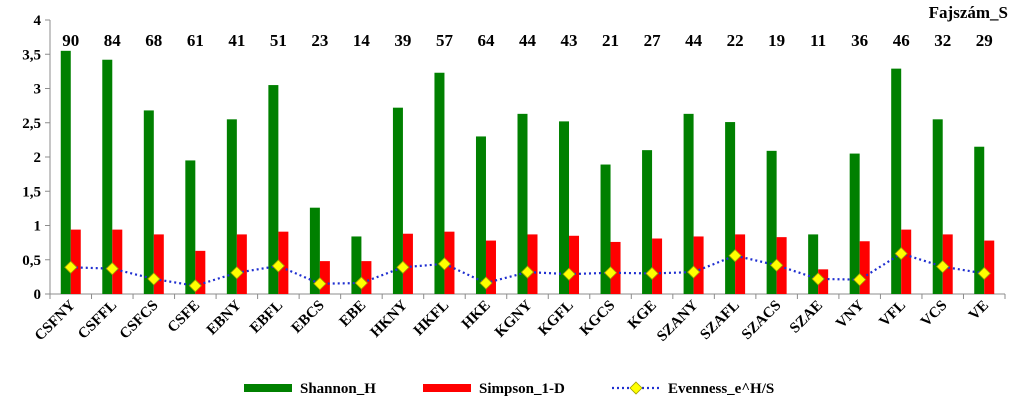  Describe the element at coordinates (968, 12) in the screenshot. I see `species-title: Fajszám_S` at that location.